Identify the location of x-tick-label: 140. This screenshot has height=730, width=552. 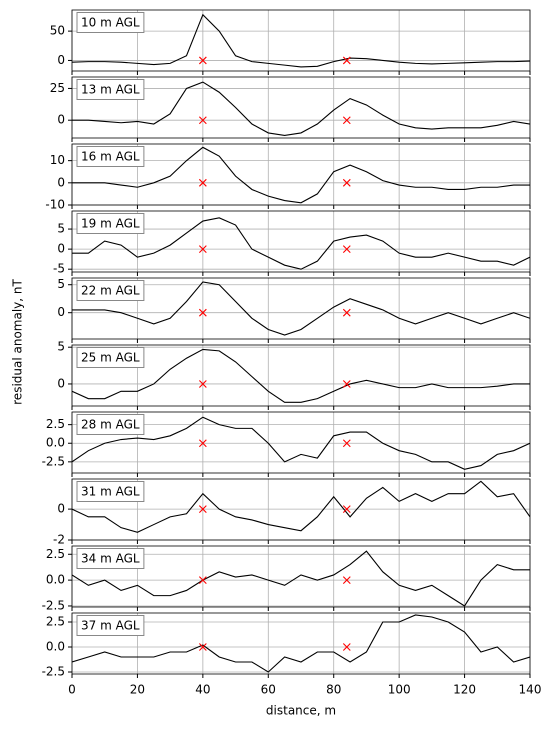
(530, 690).